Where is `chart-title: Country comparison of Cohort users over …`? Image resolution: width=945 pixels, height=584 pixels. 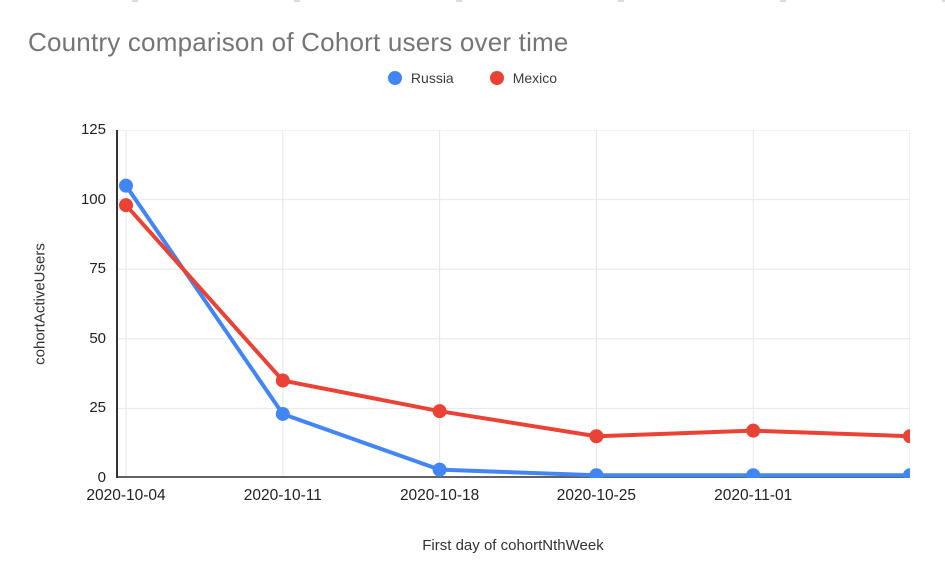 chart-title: Country comparison of Cohort users over … is located at coordinates (298, 42).